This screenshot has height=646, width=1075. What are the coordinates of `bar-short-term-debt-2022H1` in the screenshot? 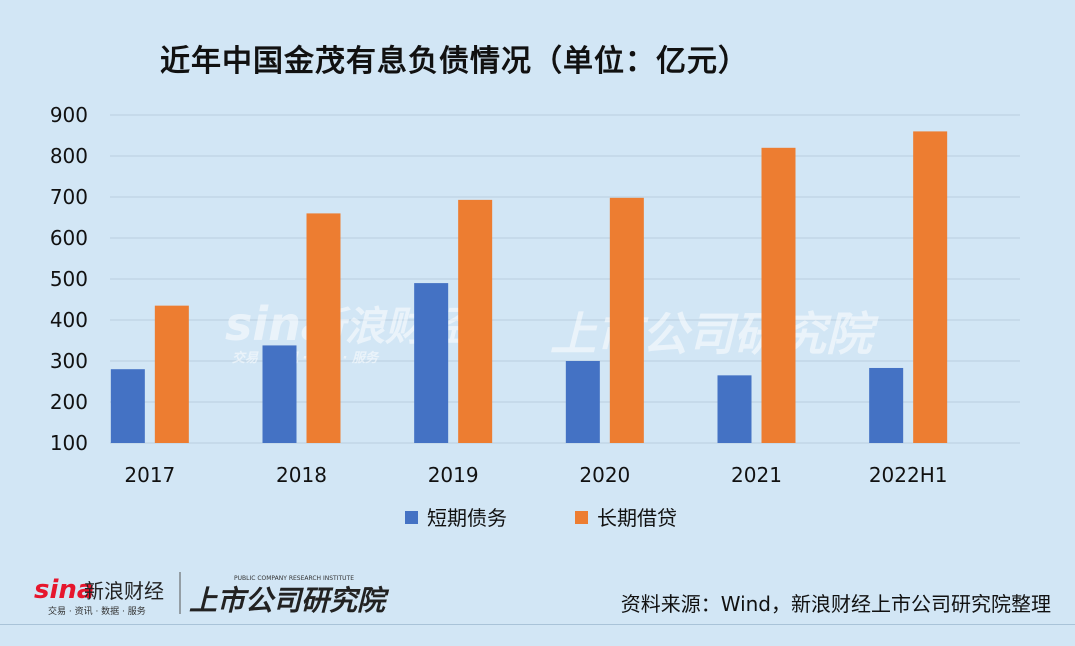 It's located at (886, 405).